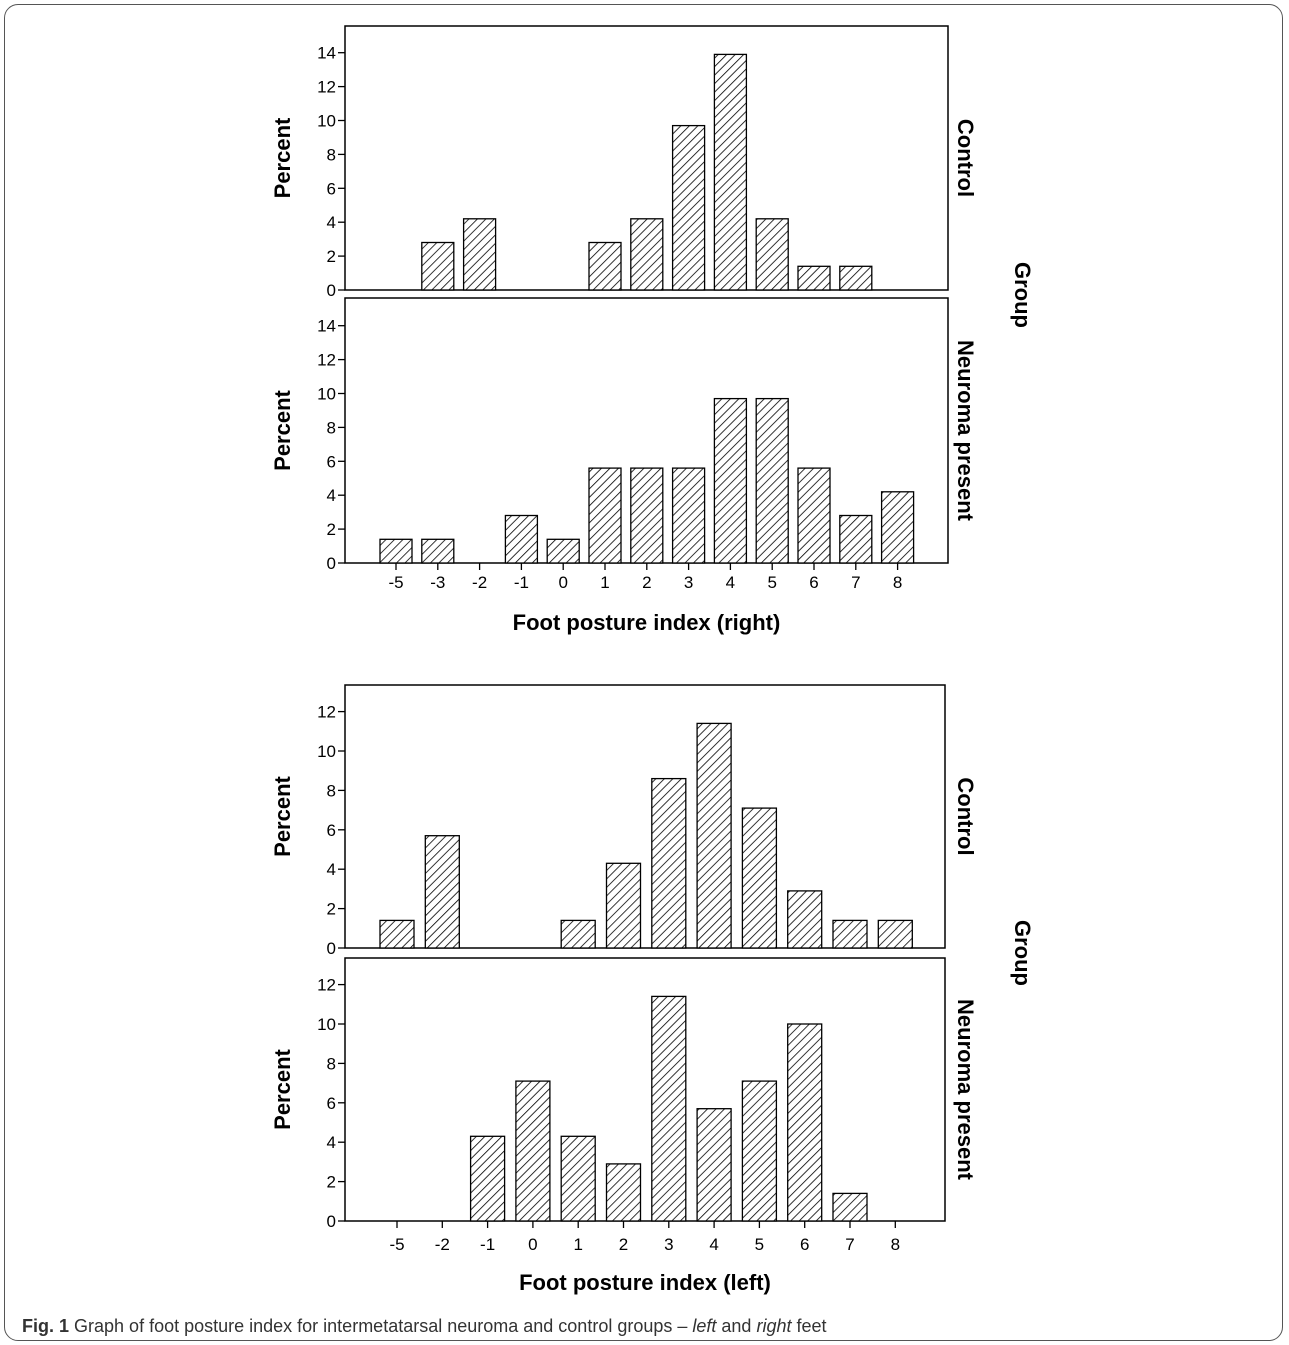 This screenshot has height=1345, width=1289. Describe the element at coordinates (331, 290) in the screenshot. I see `chart1-panel1-ytick-label-0: 0` at that location.